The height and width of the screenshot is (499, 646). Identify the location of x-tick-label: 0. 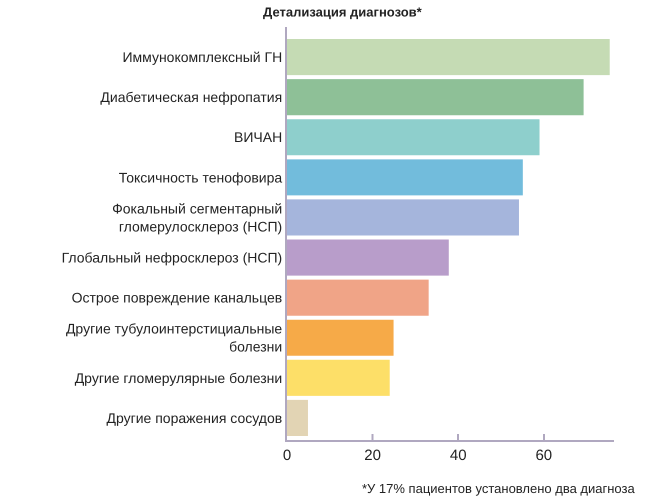
(287, 455).